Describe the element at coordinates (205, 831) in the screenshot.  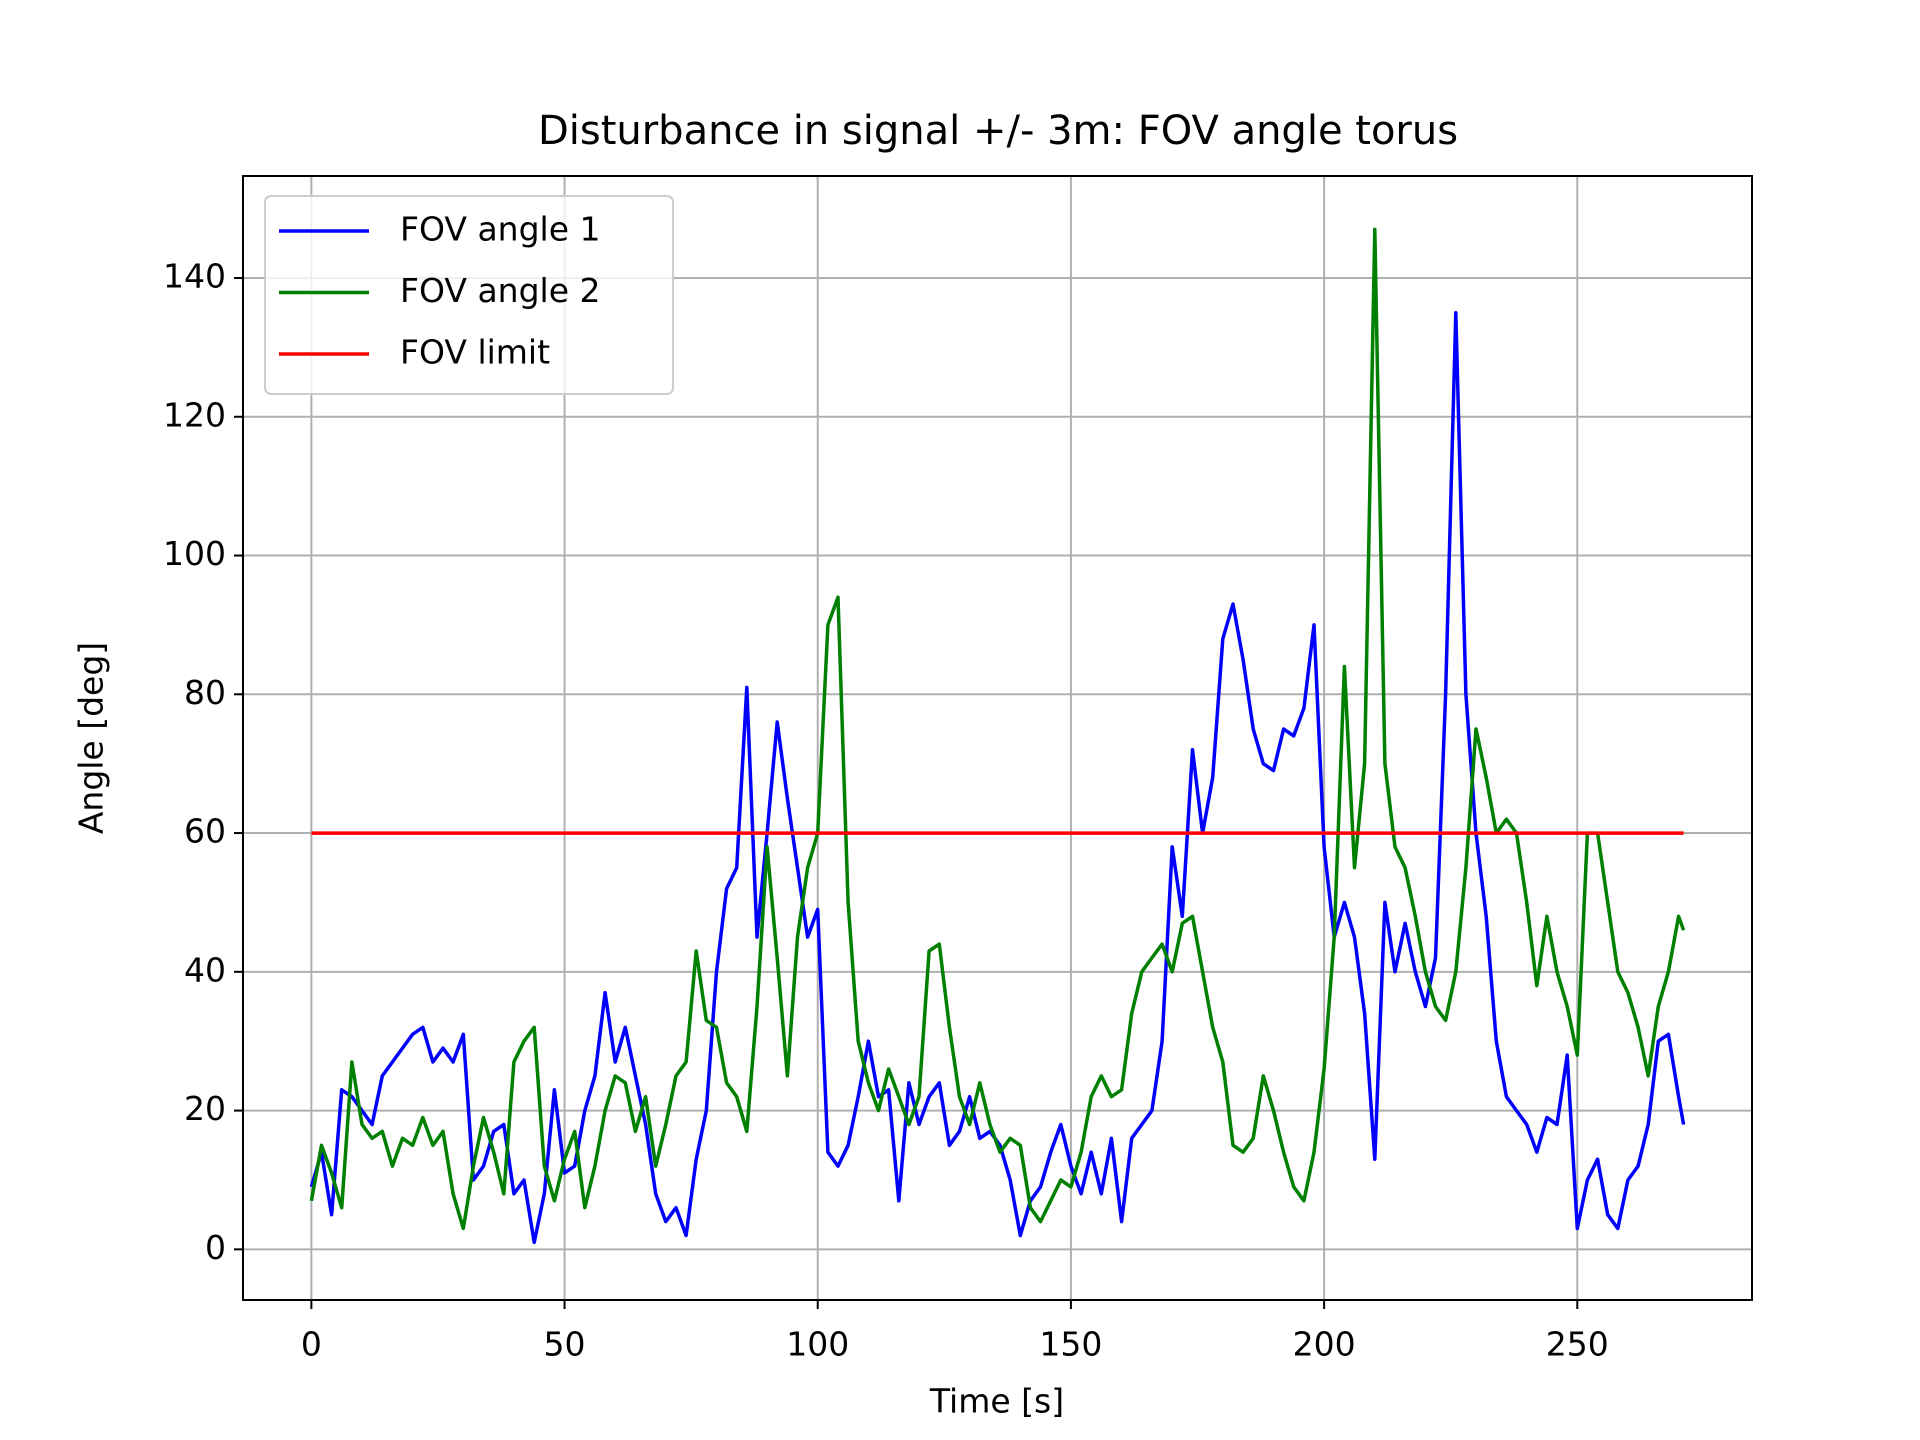
I see `y-tick-label: 60` at that location.